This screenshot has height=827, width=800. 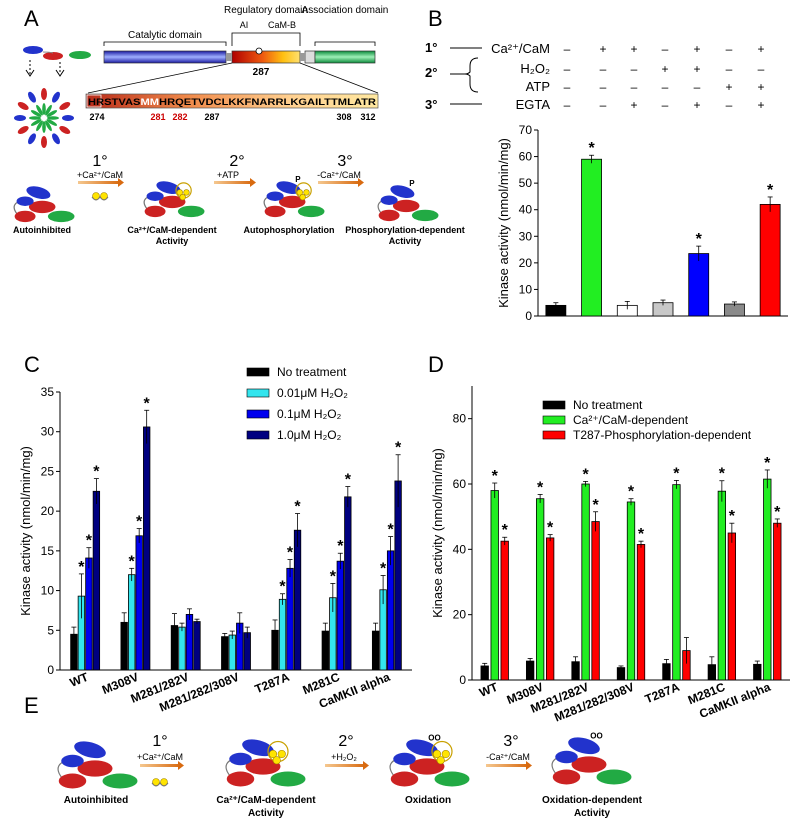 What do you see at coordinates (431, 47) in the screenshot?
I see `table-step-1: 1°` at bounding box center [431, 47].